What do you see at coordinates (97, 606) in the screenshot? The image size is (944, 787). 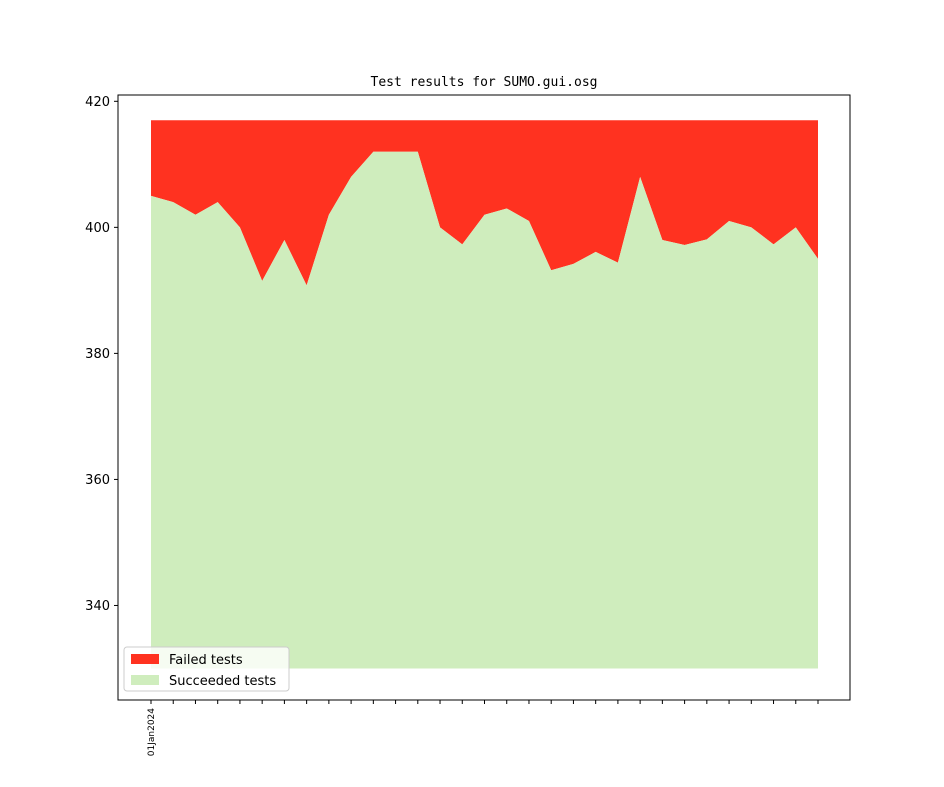 I see `y-tick-label: 340` at bounding box center [97, 606].